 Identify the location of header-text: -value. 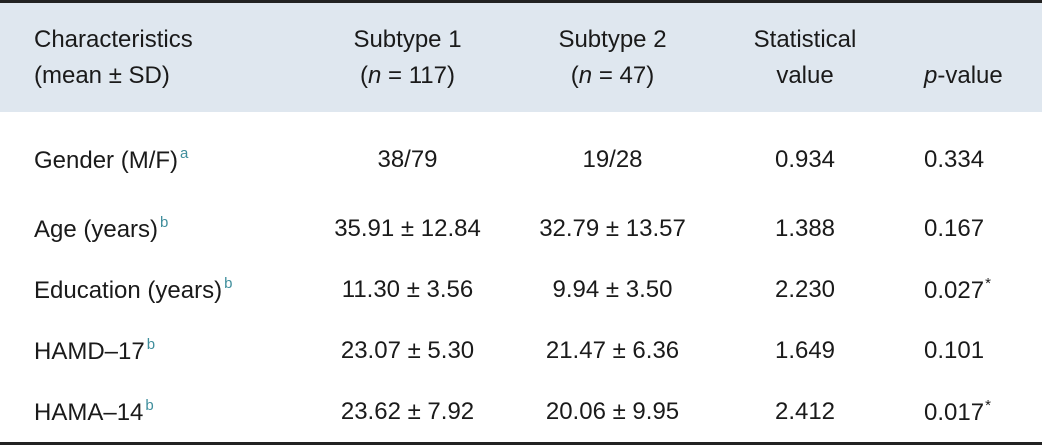
(970, 75).